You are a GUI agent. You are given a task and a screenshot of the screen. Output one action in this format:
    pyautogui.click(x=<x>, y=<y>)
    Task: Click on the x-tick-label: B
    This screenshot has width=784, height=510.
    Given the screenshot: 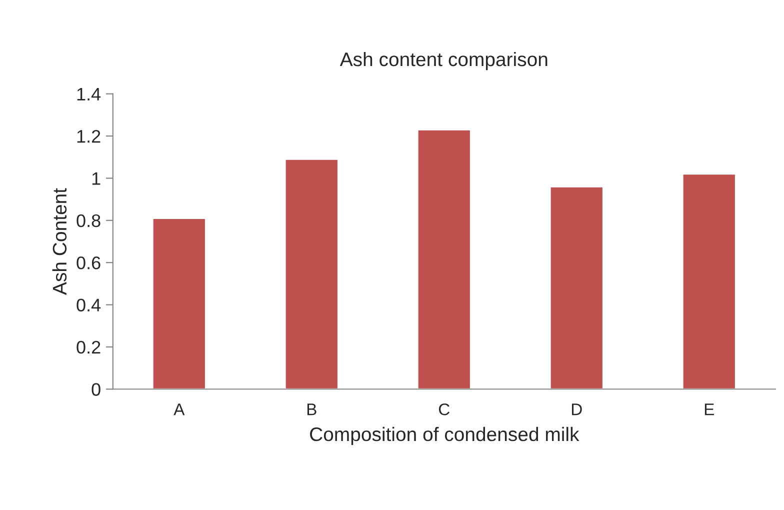 What is the action you would take?
    pyautogui.click(x=311, y=410)
    